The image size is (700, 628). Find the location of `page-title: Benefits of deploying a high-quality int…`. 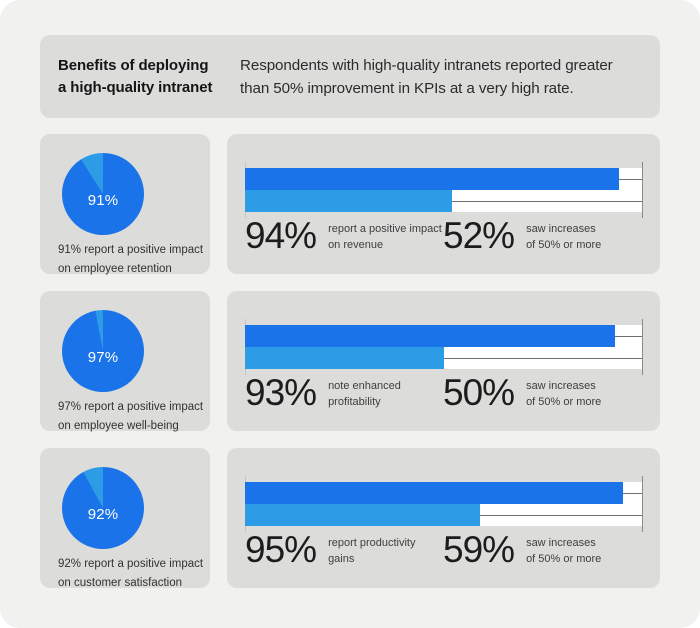

page-title: Benefits of deploying a high-quality int… is located at coordinates (143, 77).